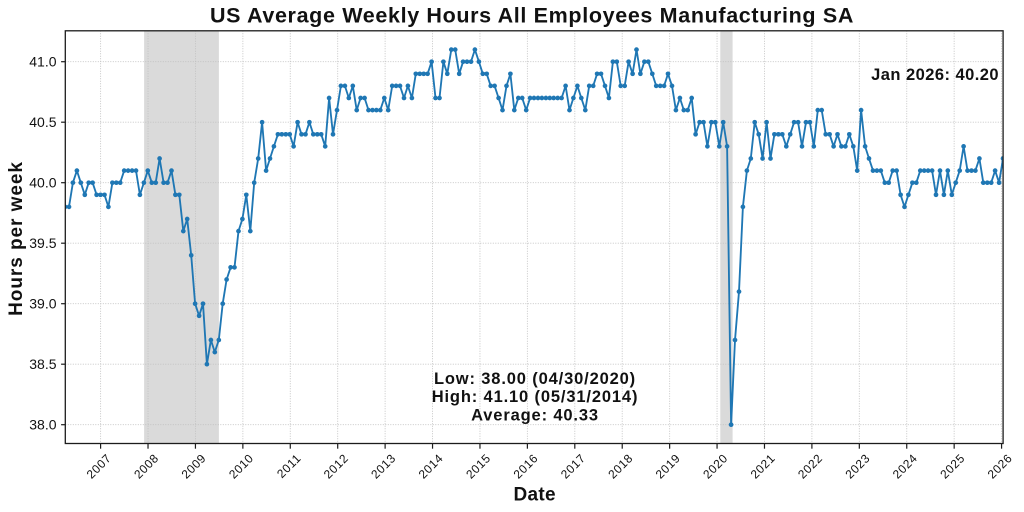 Image resolution: width=1024 pixels, height=512 pixels. What do you see at coordinates (42, 304) in the screenshot?
I see `svg-text: 39.0` at bounding box center [42, 304].